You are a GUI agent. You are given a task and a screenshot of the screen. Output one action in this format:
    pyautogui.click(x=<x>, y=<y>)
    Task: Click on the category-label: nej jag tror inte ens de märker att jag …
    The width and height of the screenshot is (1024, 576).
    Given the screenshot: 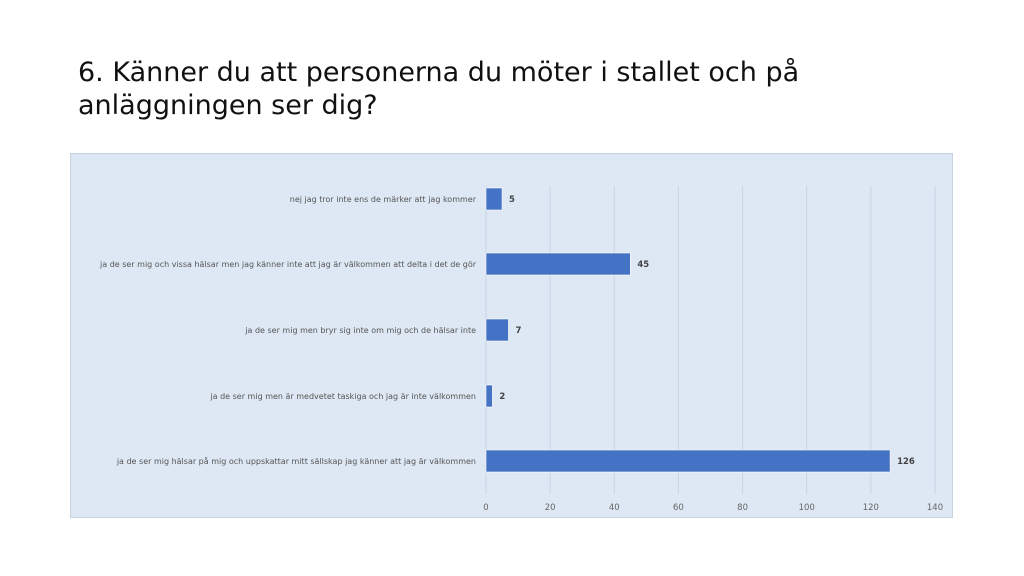 What is the action you would take?
    pyautogui.click(x=383, y=199)
    